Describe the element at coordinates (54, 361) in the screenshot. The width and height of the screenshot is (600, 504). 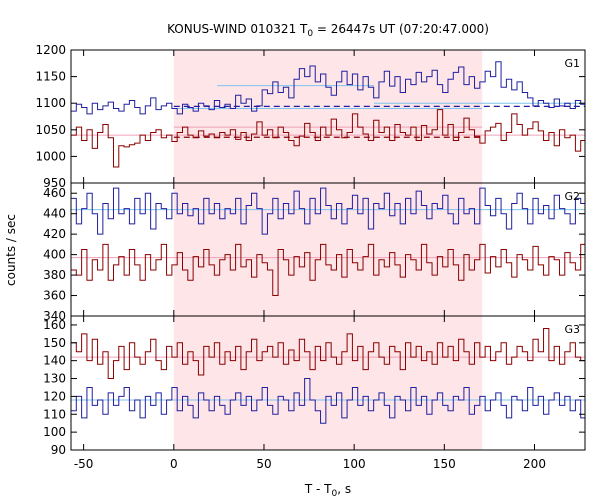
I see `y-tick-label: 140` at that location.